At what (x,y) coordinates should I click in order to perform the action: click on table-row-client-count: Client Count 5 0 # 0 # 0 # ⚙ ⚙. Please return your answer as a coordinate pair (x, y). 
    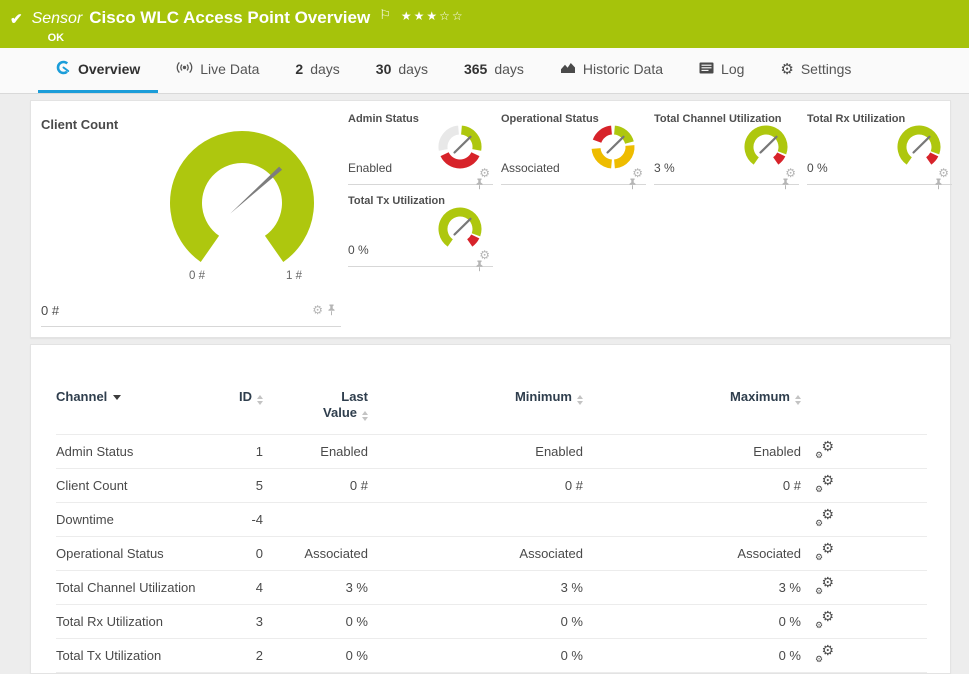
    Looking at the image, I should click on (491, 485).